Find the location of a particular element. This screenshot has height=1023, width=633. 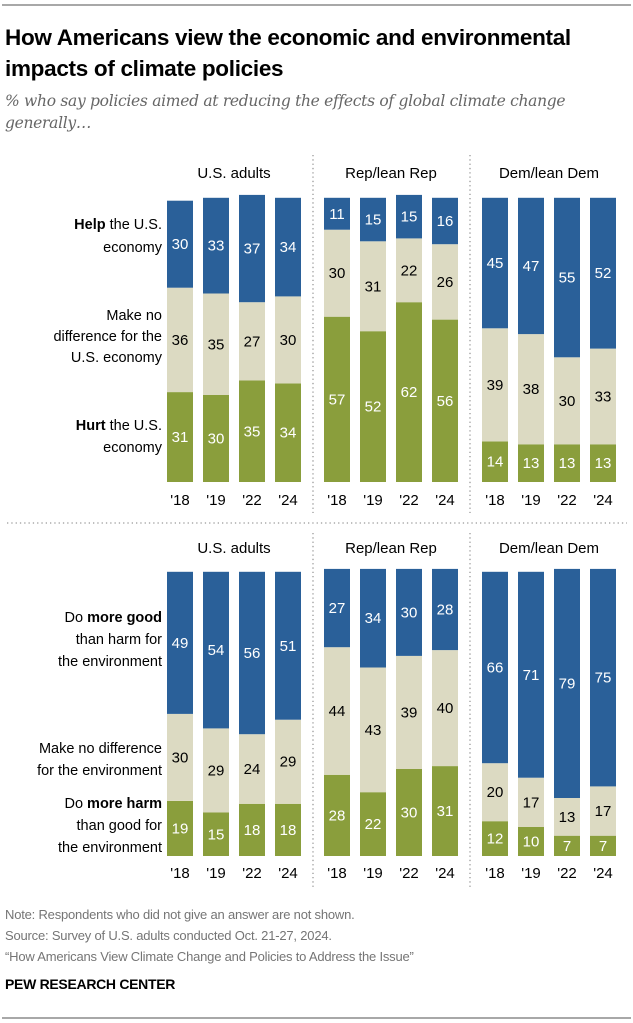

data-label-neutral-rep-lean-rep-22: 22 is located at coordinates (409, 270).